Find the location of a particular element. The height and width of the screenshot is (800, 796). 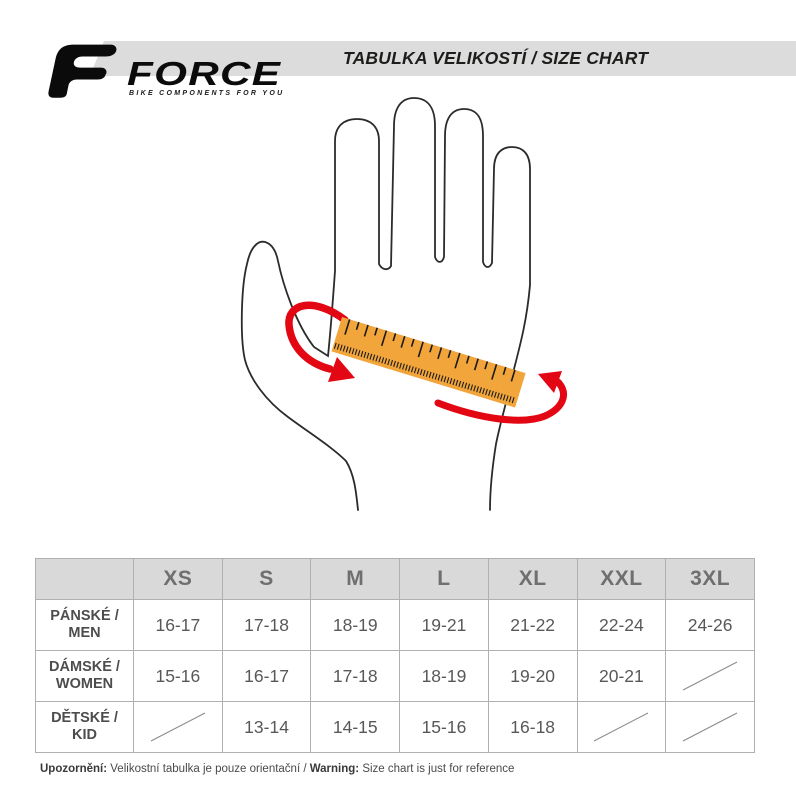

row-label-cell: DĚTSKÉ / KID is located at coordinates (84, 727).